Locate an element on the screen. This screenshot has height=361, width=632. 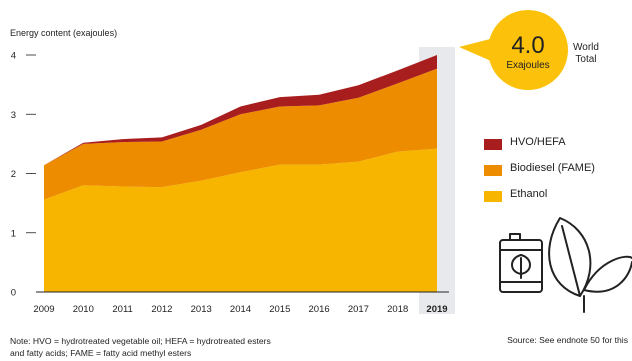
leaves-icon is located at coordinates (590, 265).